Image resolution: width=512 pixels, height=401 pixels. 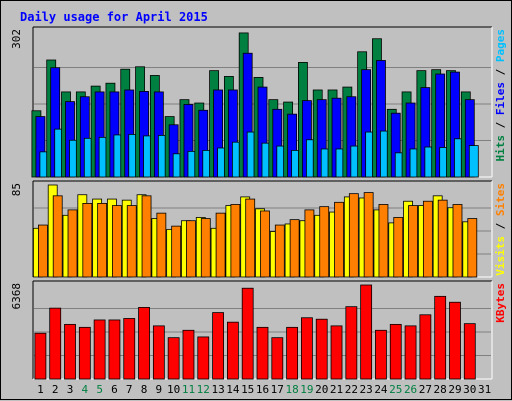 I want to click on x-tick-label: 5, so click(x=99, y=389).